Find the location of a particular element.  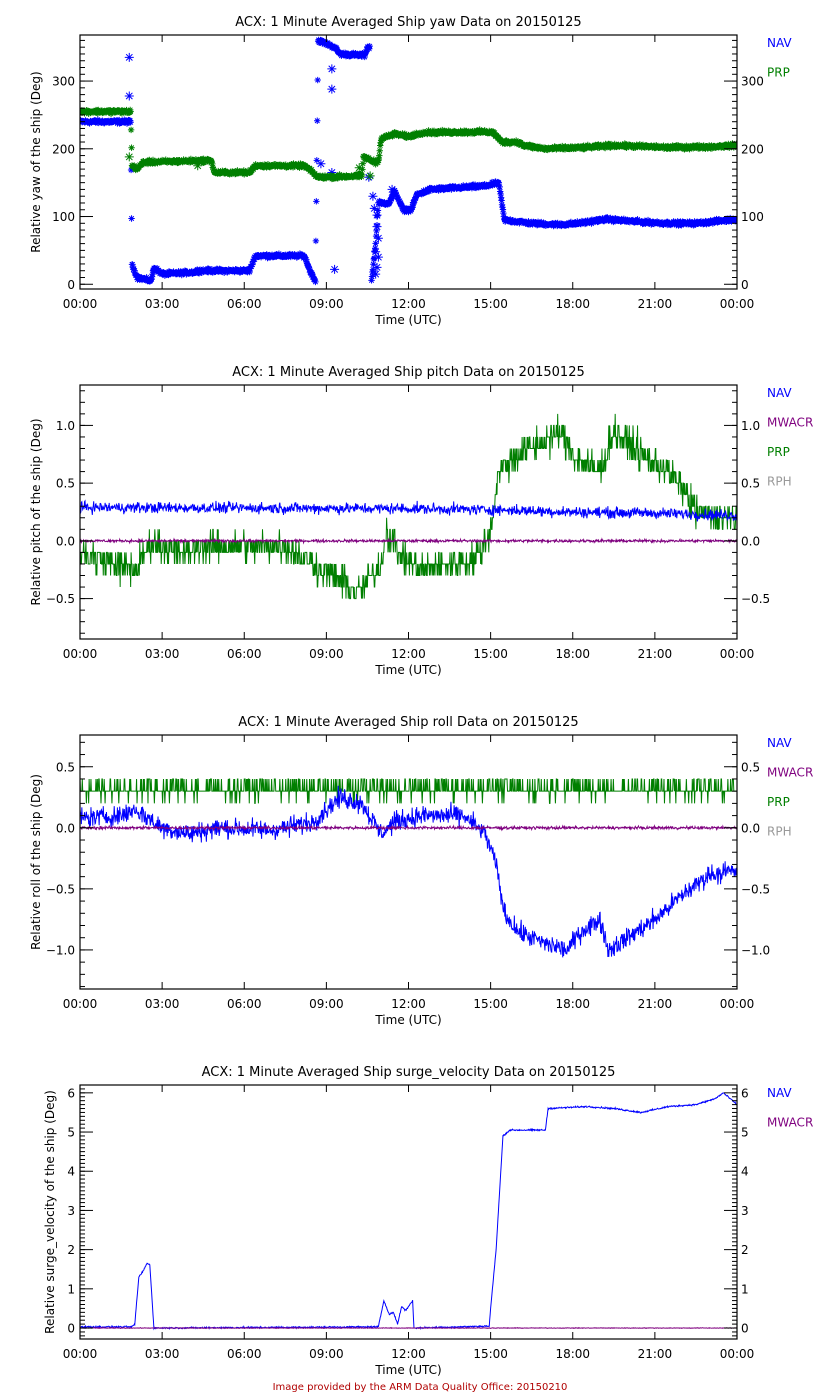

y-tick-label-right: 0.0 is located at coordinates (750, 828).